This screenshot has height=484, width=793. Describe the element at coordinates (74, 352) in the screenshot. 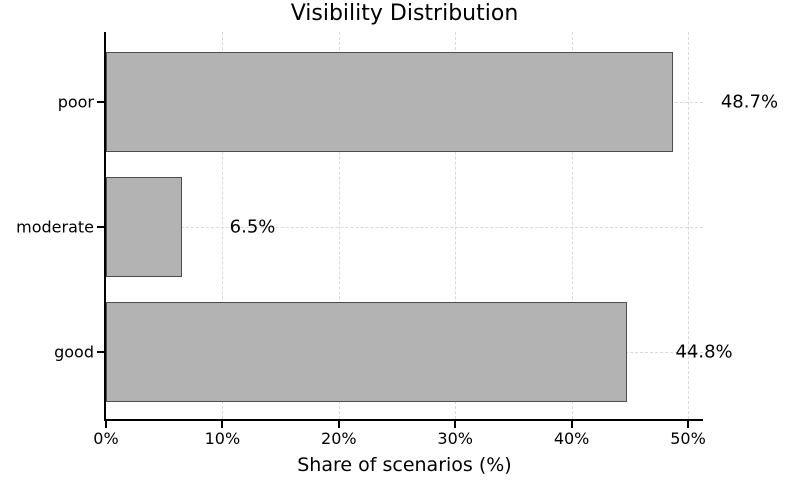

I see `category-label-good: good` at that location.